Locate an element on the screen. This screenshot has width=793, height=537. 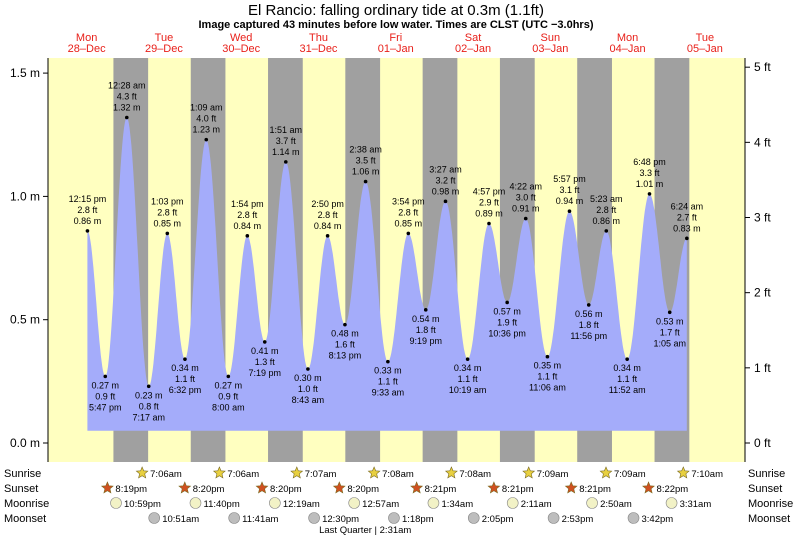
event-time: 8:21pm is located at coordinates (595, 489).